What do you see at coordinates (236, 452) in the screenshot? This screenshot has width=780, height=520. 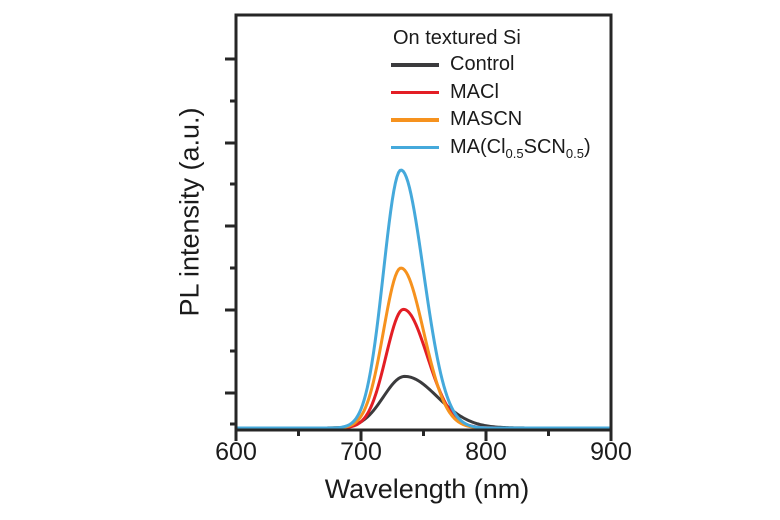 I see `x-tick-label-600: 600` at bounding box center [236, 452].